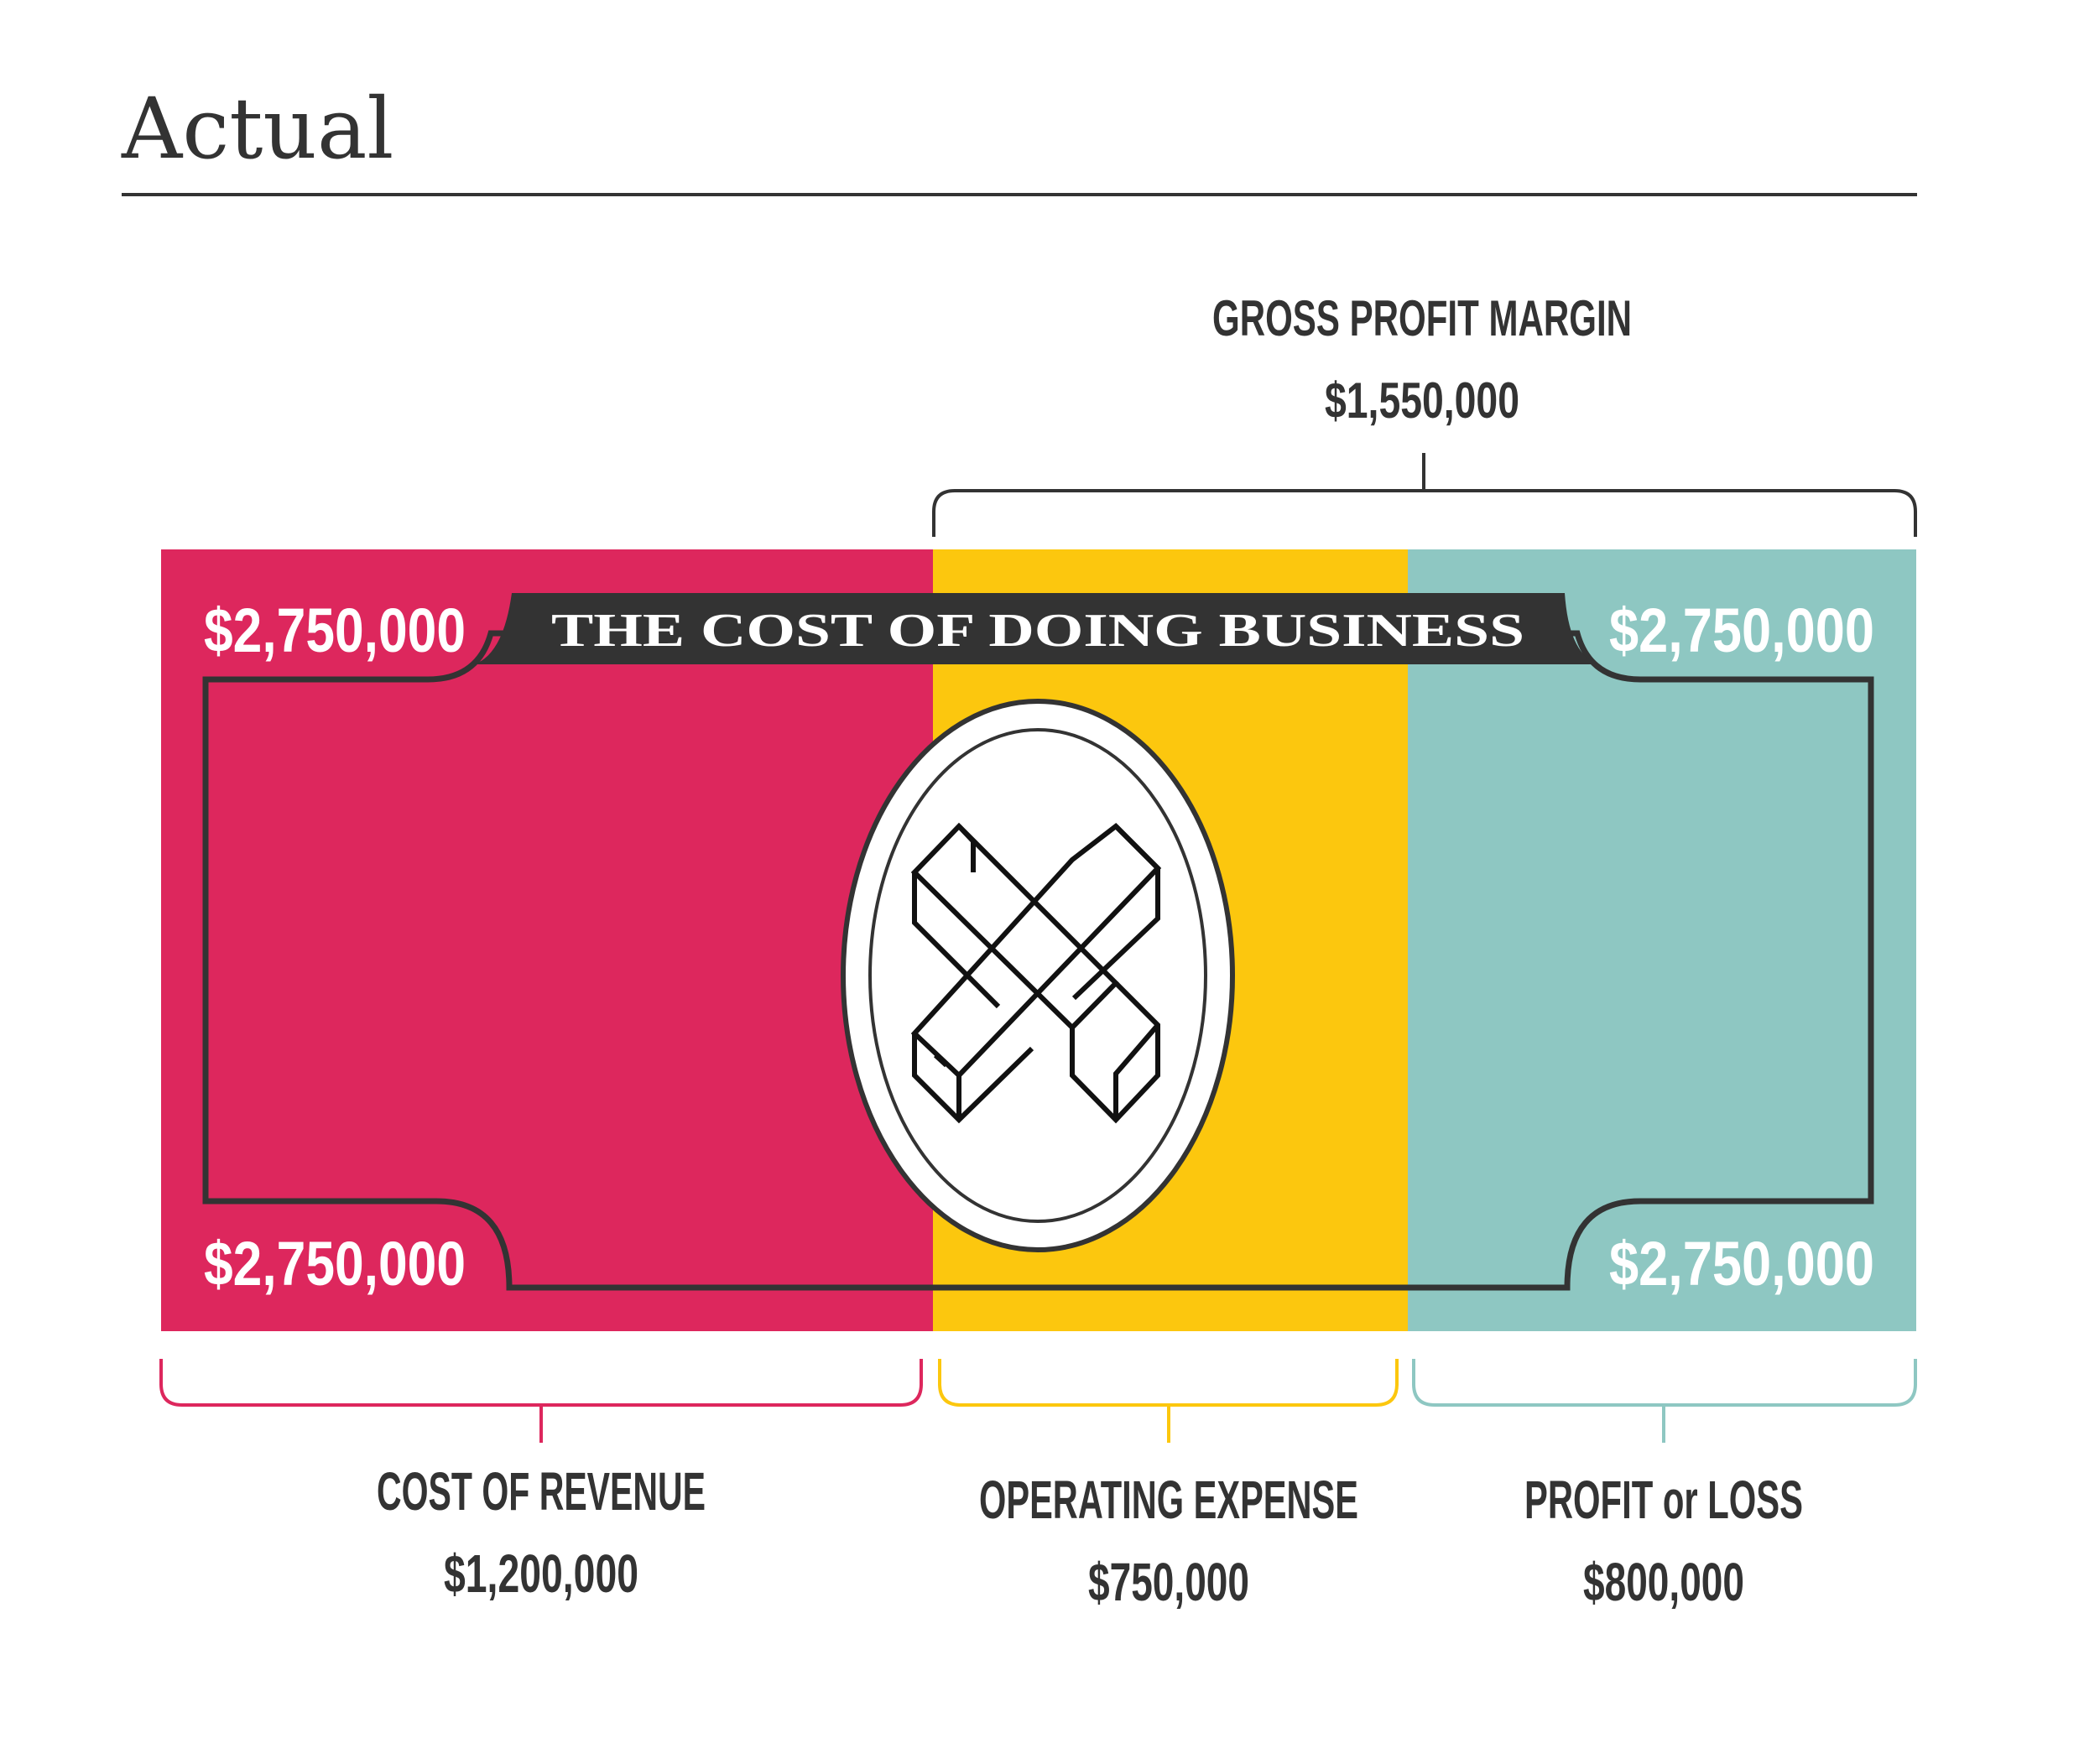 The image size is (2079, 1764). Describe the element at coordinates (1037, 631) in the screenshot. I see `banner-text: THE COST OF DOING BUSINESS` at that location.